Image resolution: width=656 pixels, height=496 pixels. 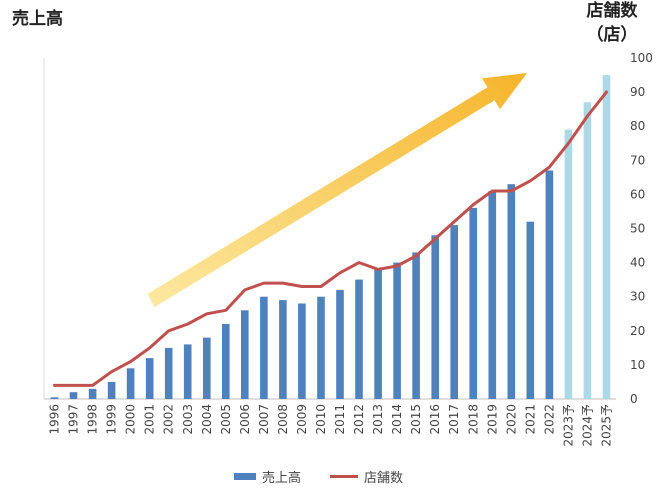 What do you see at coordinates (264, 347) in the screenshot?
I see `bar-2007` at bounding box center [264, 347].